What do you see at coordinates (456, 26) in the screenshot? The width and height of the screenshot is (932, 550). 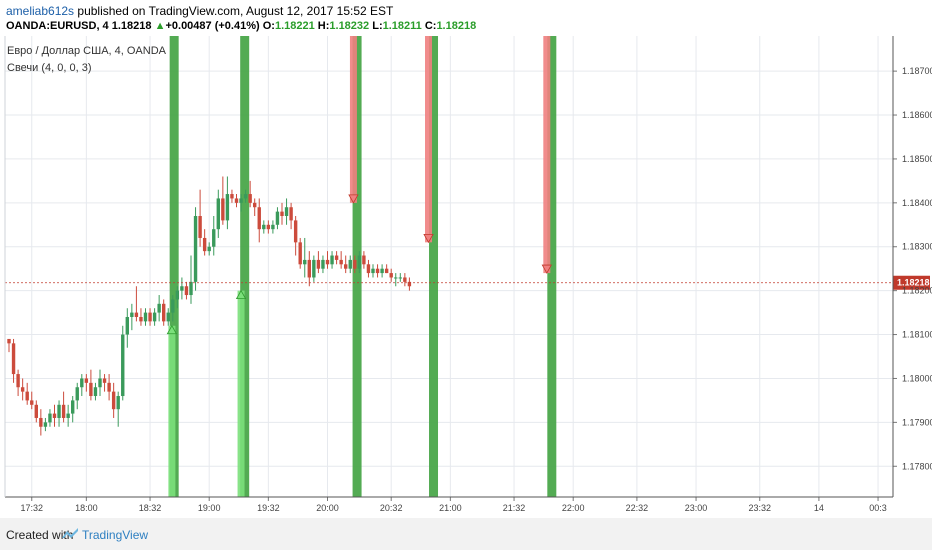 I see `close-value: 1.18218` at bounding box center [456, 26].